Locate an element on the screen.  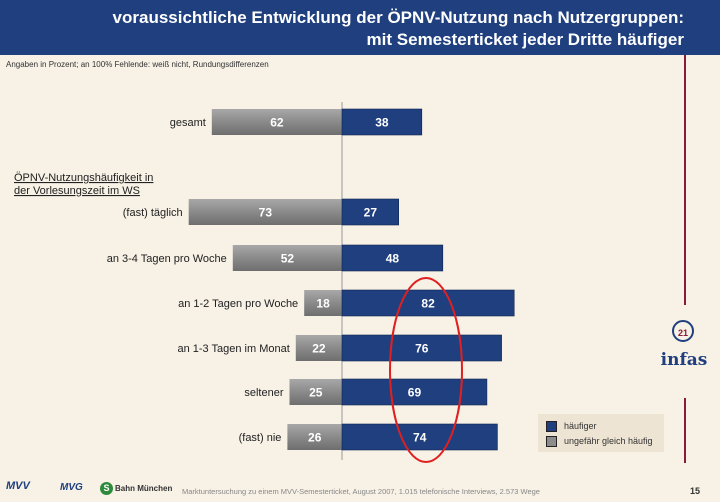
category-label: (fast) täglich is located at coordinates (153, 213).